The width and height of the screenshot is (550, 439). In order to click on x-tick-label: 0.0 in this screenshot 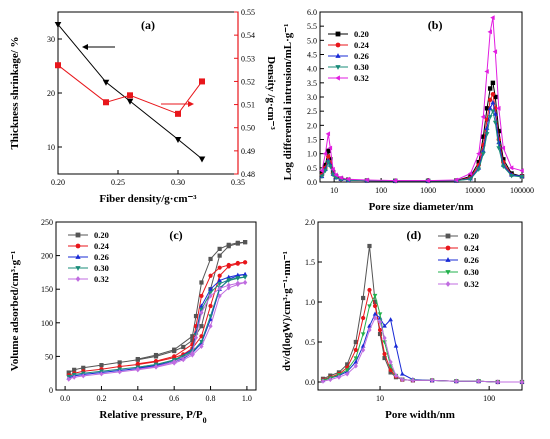, I will do `click(65, 398)`.